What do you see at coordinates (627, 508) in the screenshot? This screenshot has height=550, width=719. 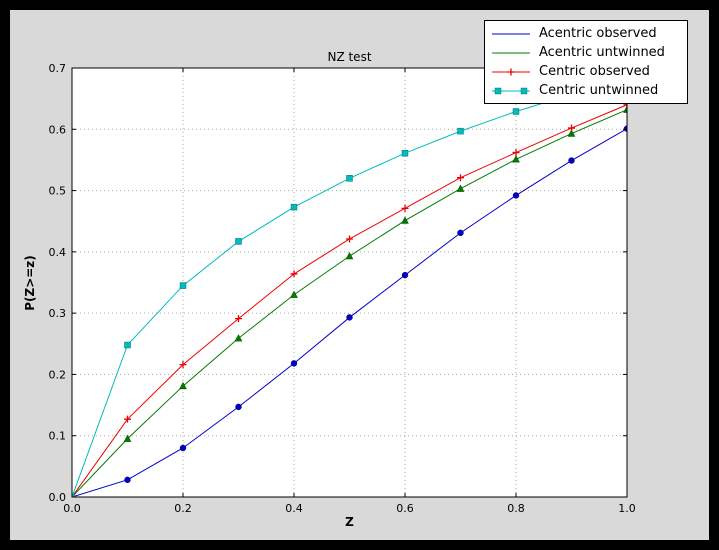 I see `x-tick-label: 1.0` at bounding box center [627, 508].